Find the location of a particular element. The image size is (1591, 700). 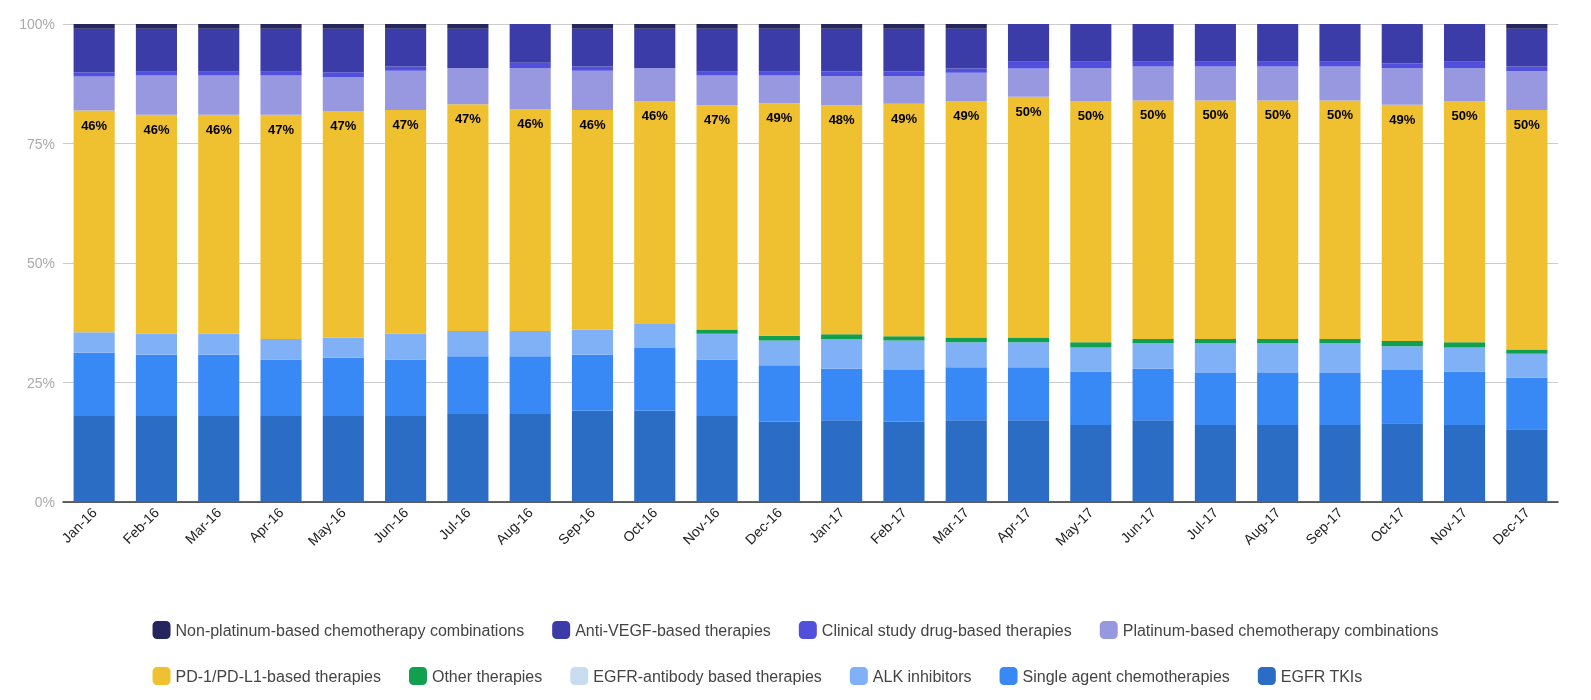

data-label: 49% is located at coordinates (966, 116).